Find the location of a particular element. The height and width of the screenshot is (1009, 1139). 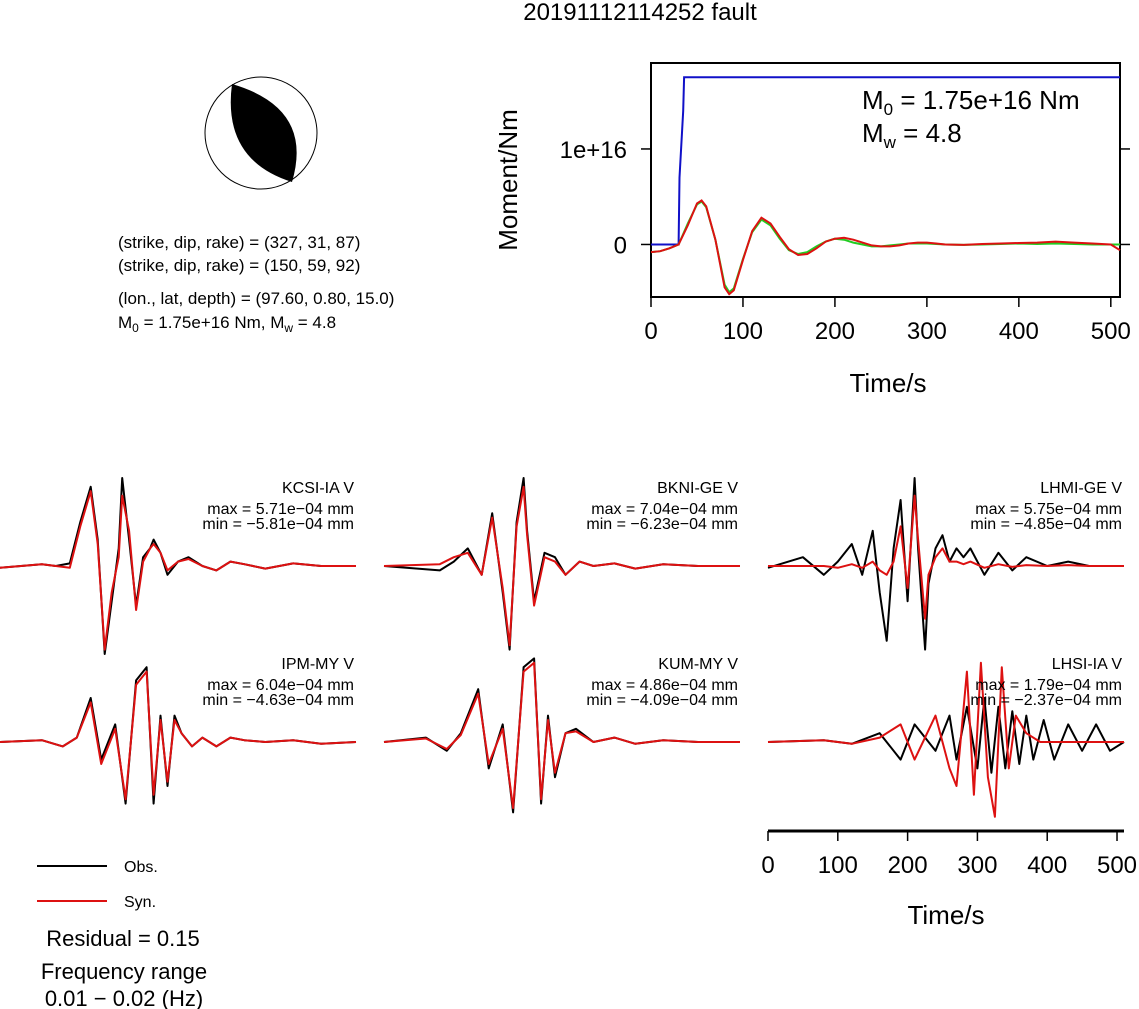

station-min: min = −4.85e−04 mm is located at coordinates (1046, 524).